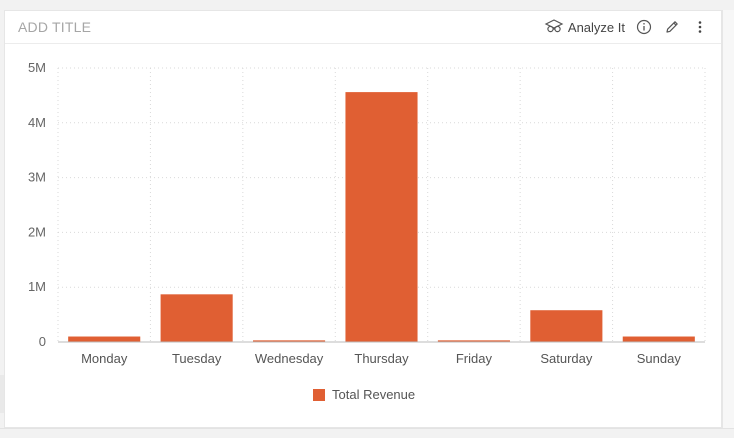 This screenshot has height=438, width=734. Describe the element at coordinates (289, 341) in the screenshot. I see `bar-wednesday` at that location.